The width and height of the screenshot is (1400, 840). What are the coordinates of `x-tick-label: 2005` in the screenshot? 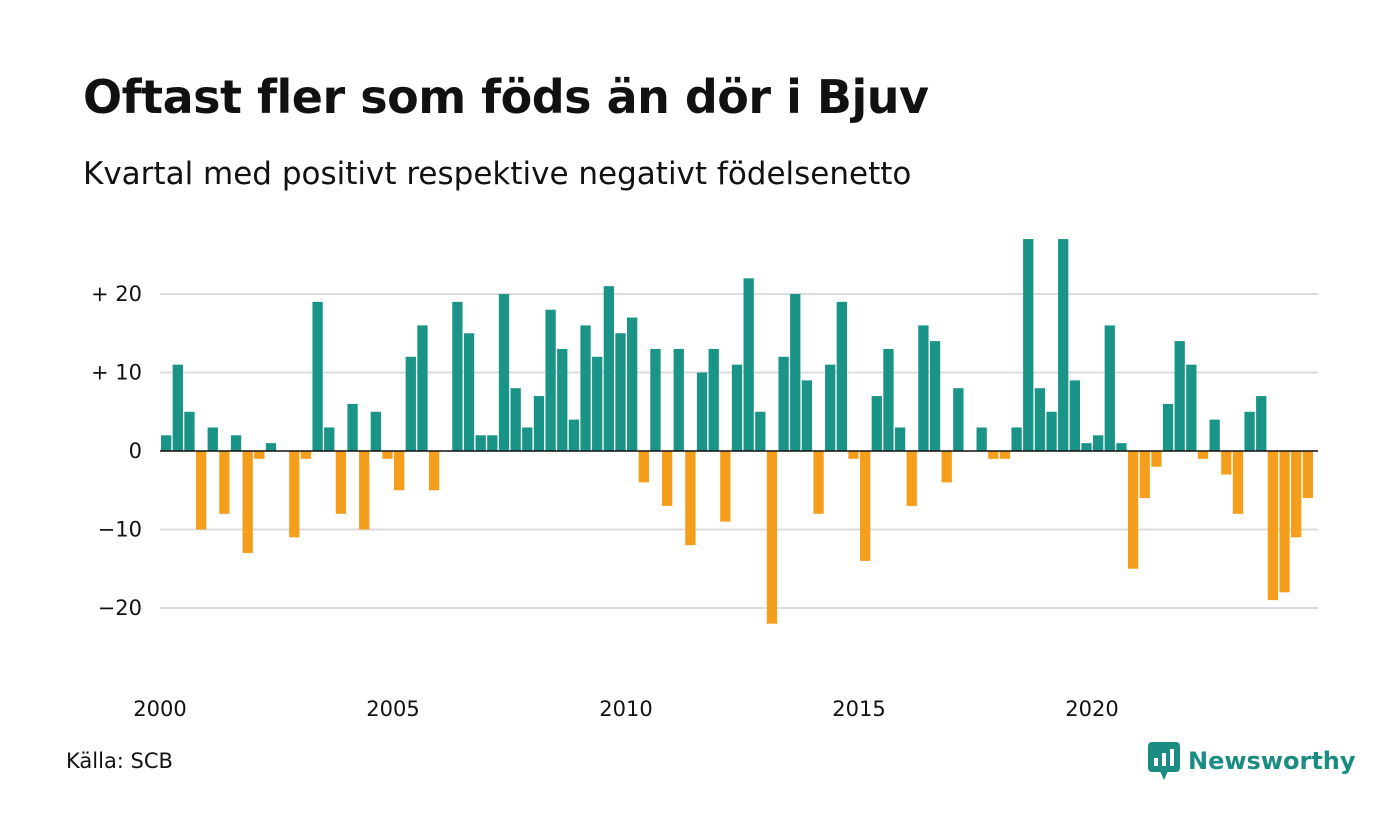 It's located at (392, 709).